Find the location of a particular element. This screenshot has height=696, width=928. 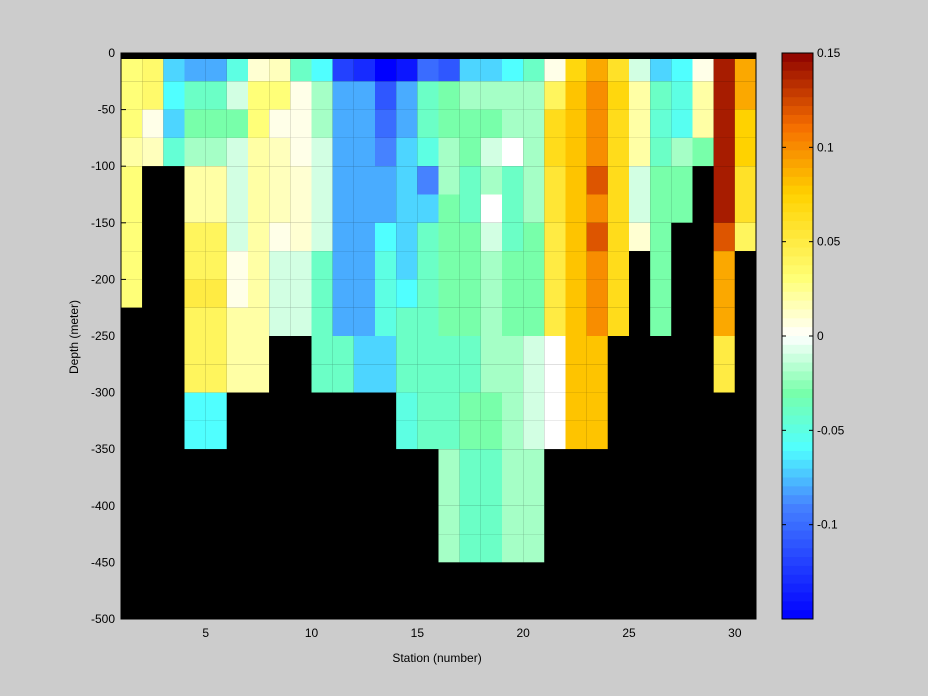

colorbar-tick-label: 0 is located at coordinates (820, 336).